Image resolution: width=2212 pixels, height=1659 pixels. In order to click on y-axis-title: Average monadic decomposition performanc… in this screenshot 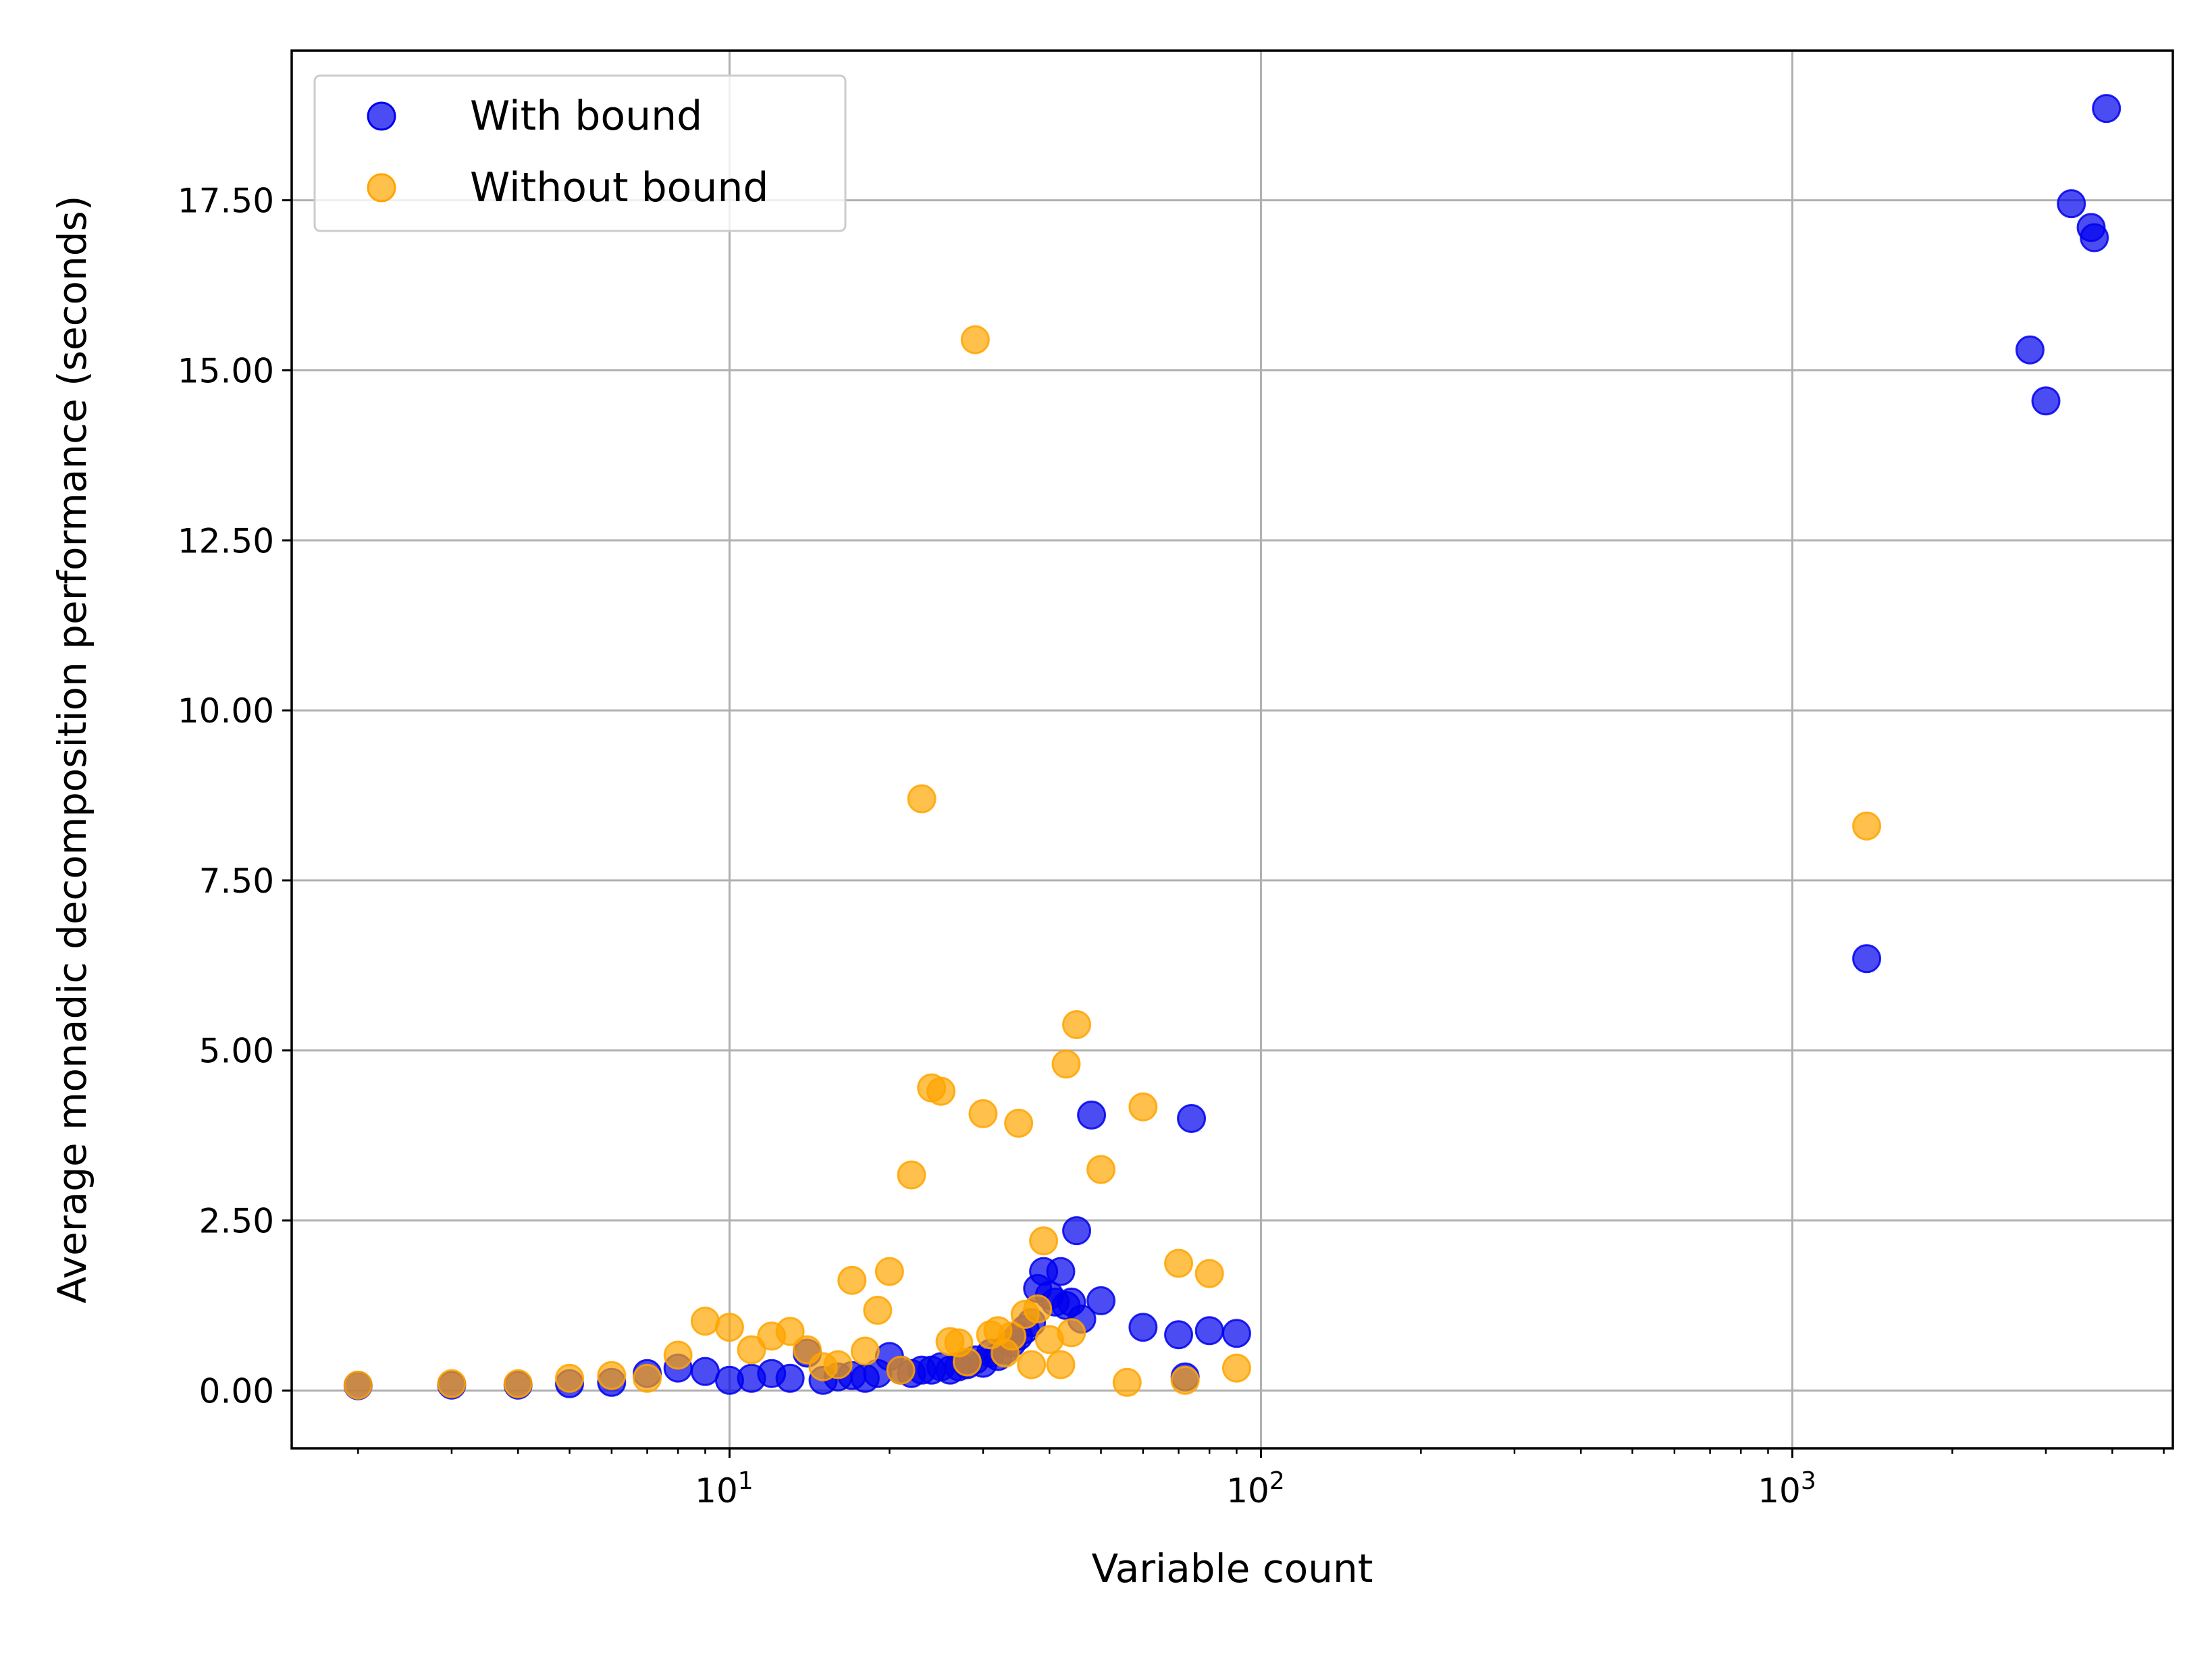, I will do `click(72, 750)`.